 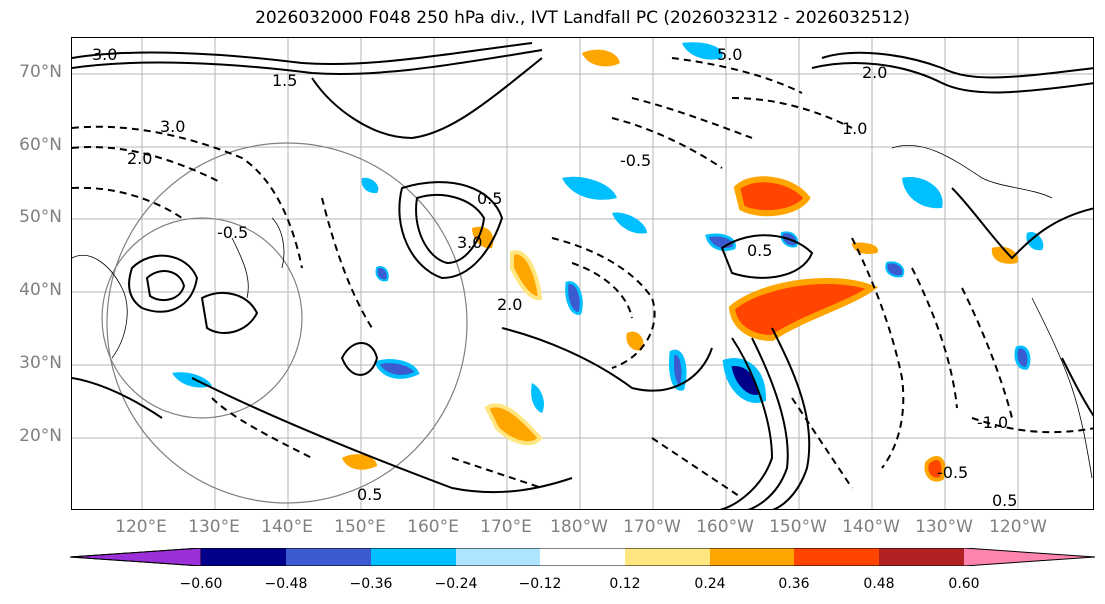 What do you see at coordinates (40, 217) in the screenshot?
I see `lat-label-50n: 50°N` at bounding box center [40, 217].